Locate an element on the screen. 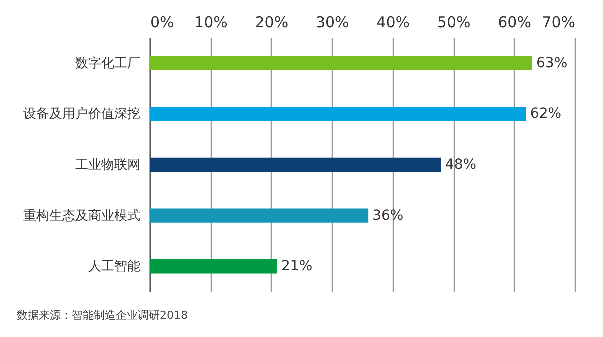  x-tick-label: 50% is located at coordinates (454, 23).